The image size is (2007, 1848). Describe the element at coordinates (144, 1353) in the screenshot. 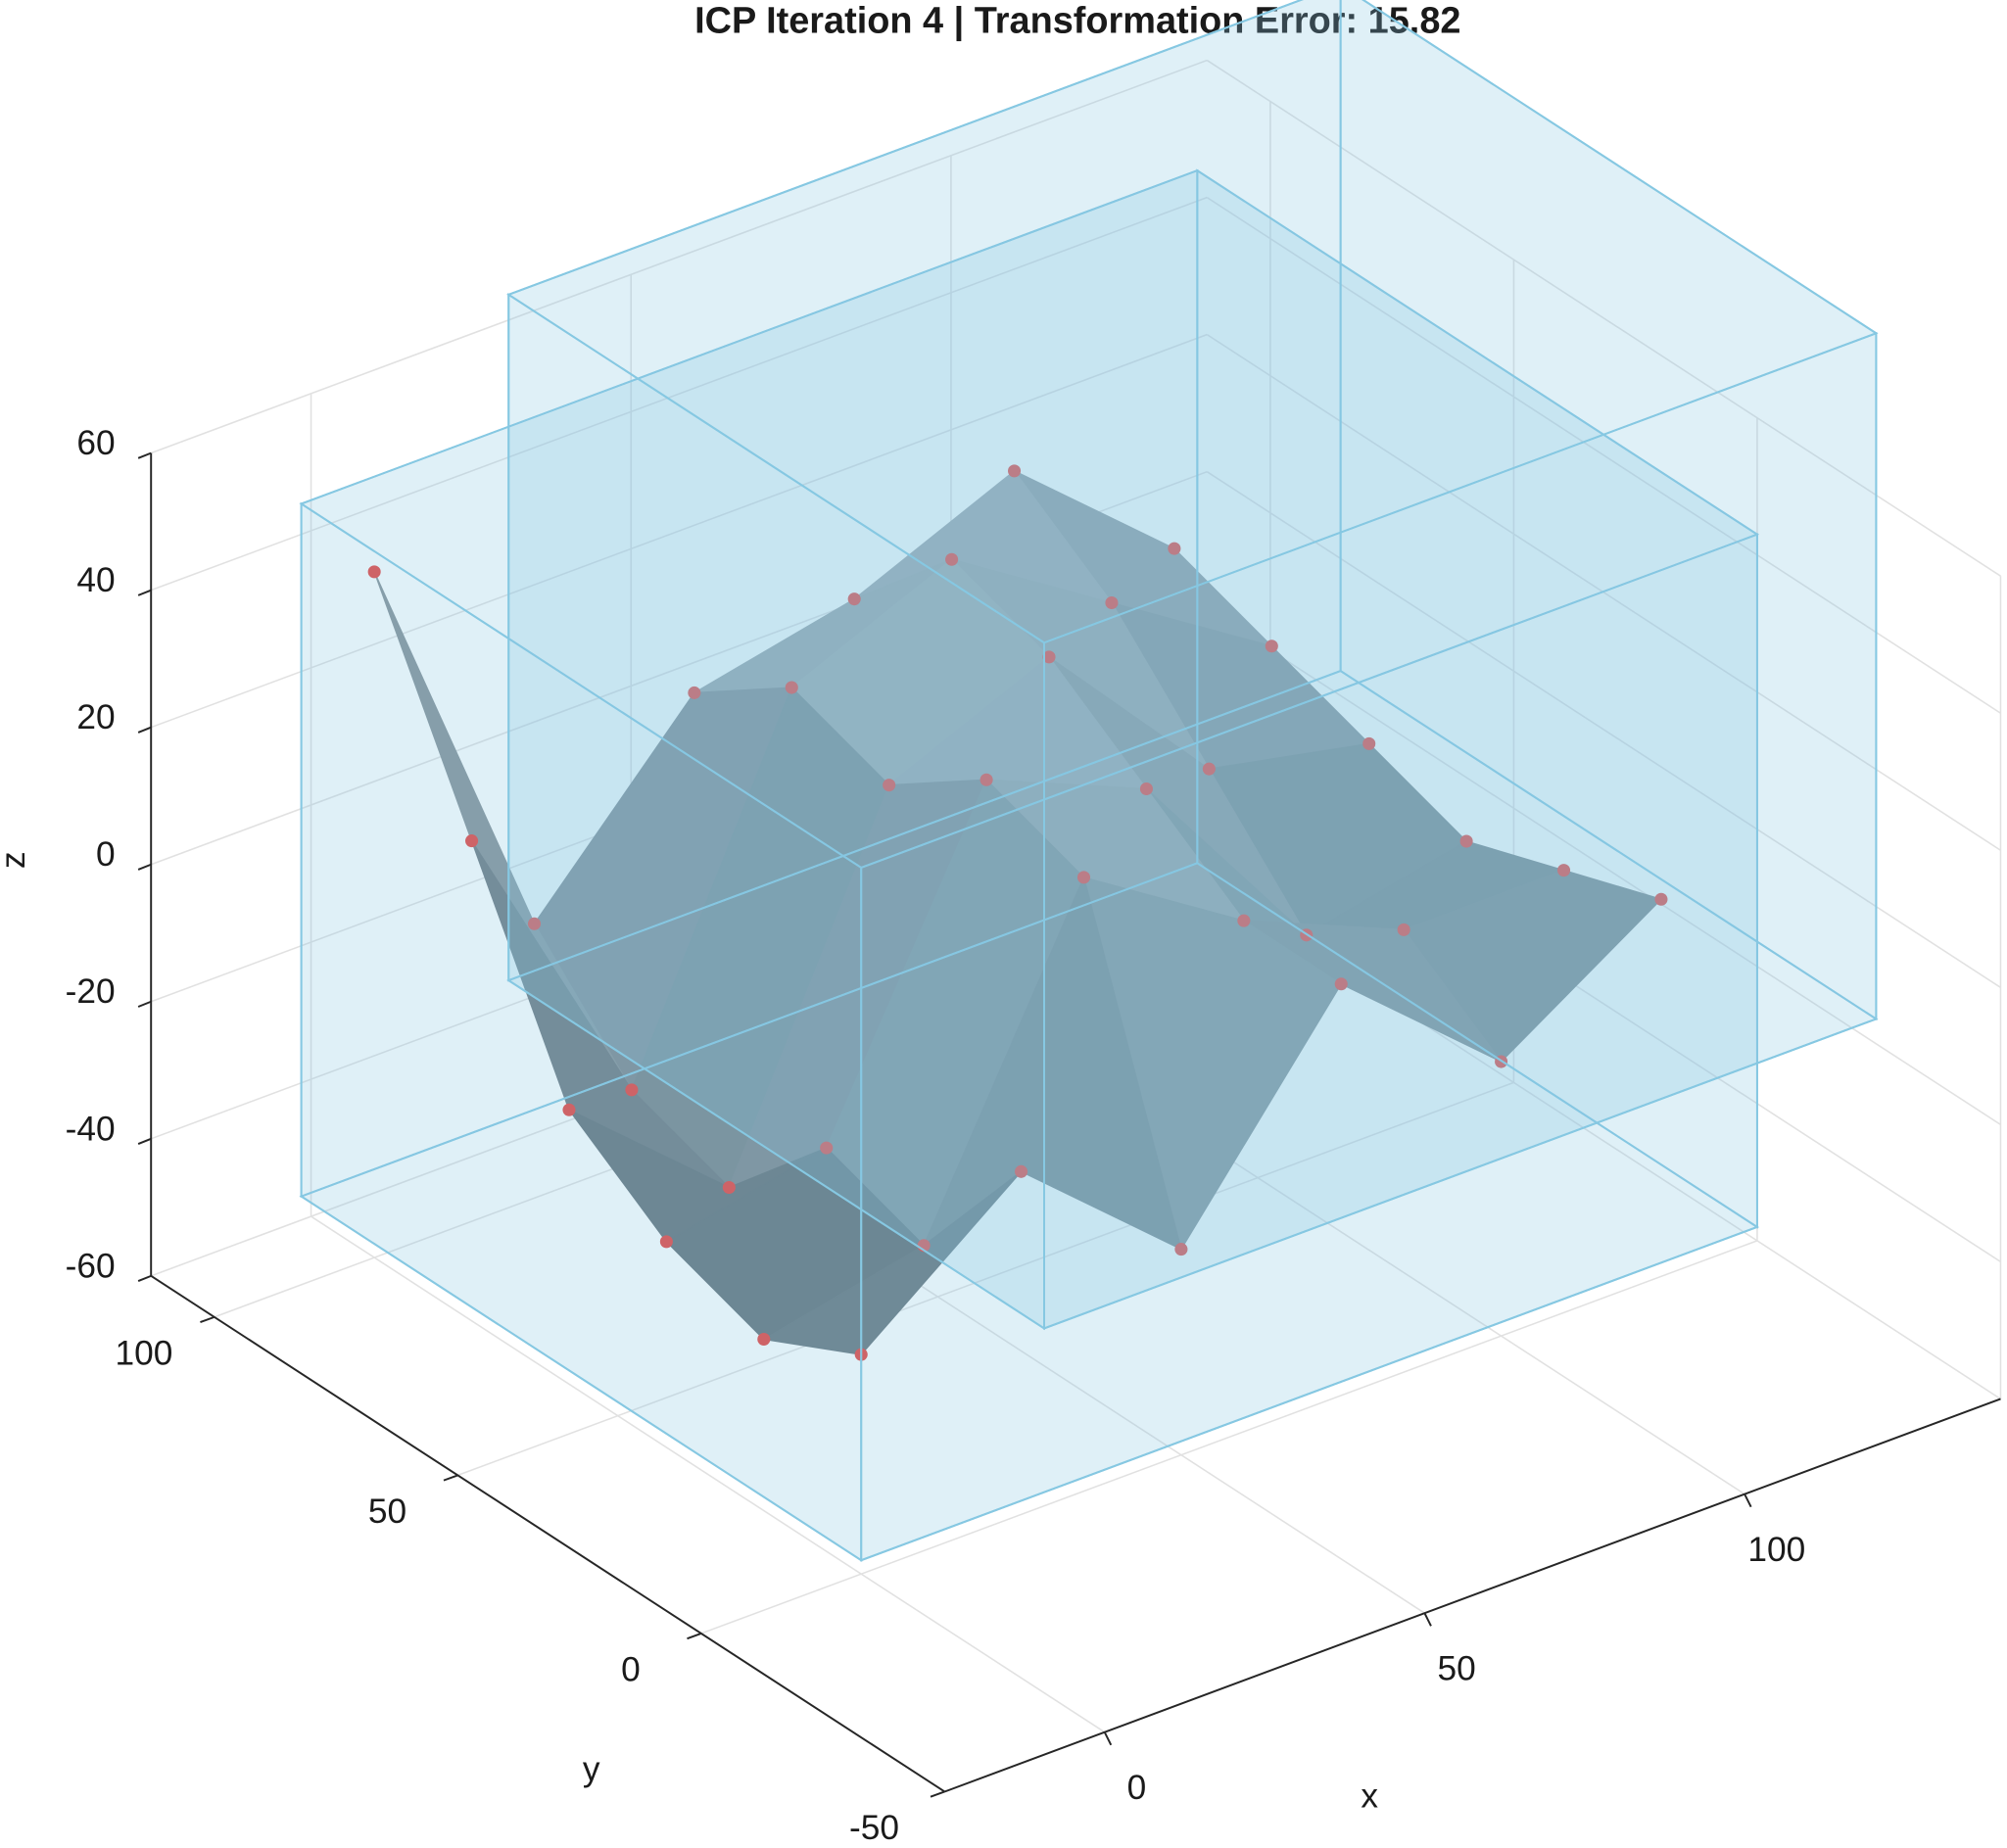

I see `y-tick-label: 100` at that location.